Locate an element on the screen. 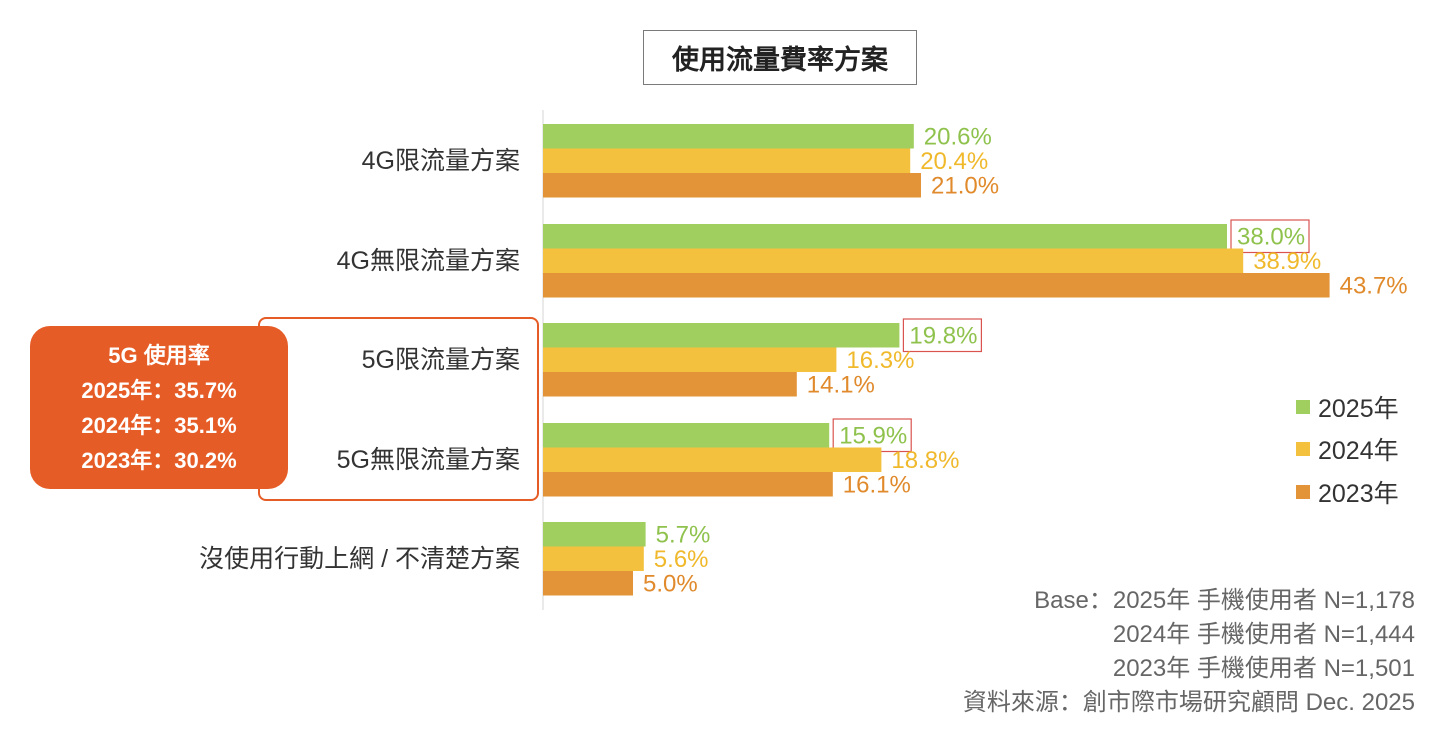  legend-label: 2025年 is located at coordinates (1358, 409).